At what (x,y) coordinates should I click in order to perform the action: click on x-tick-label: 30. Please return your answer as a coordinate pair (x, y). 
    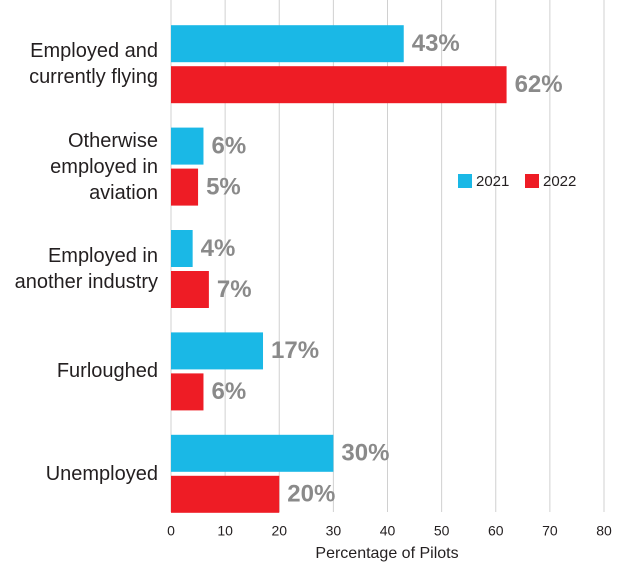
    Looking at the image, I should click on (334, 531).